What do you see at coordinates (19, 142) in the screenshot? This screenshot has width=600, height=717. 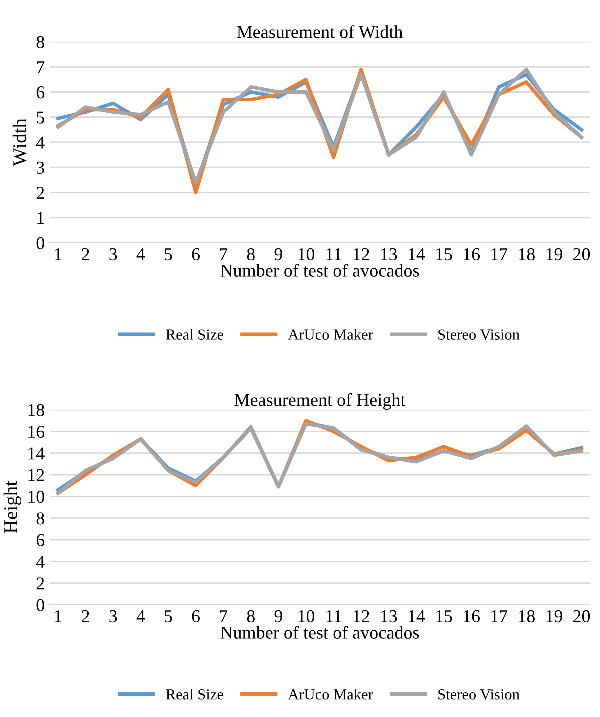 I see `y-axis-title: Width` at bounding box center [19, 142].